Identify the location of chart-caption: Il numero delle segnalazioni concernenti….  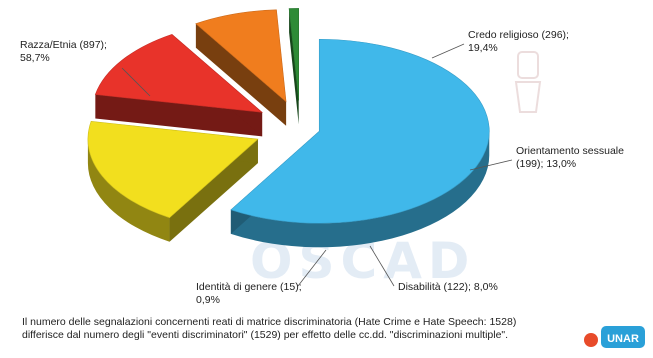
(302, 329).